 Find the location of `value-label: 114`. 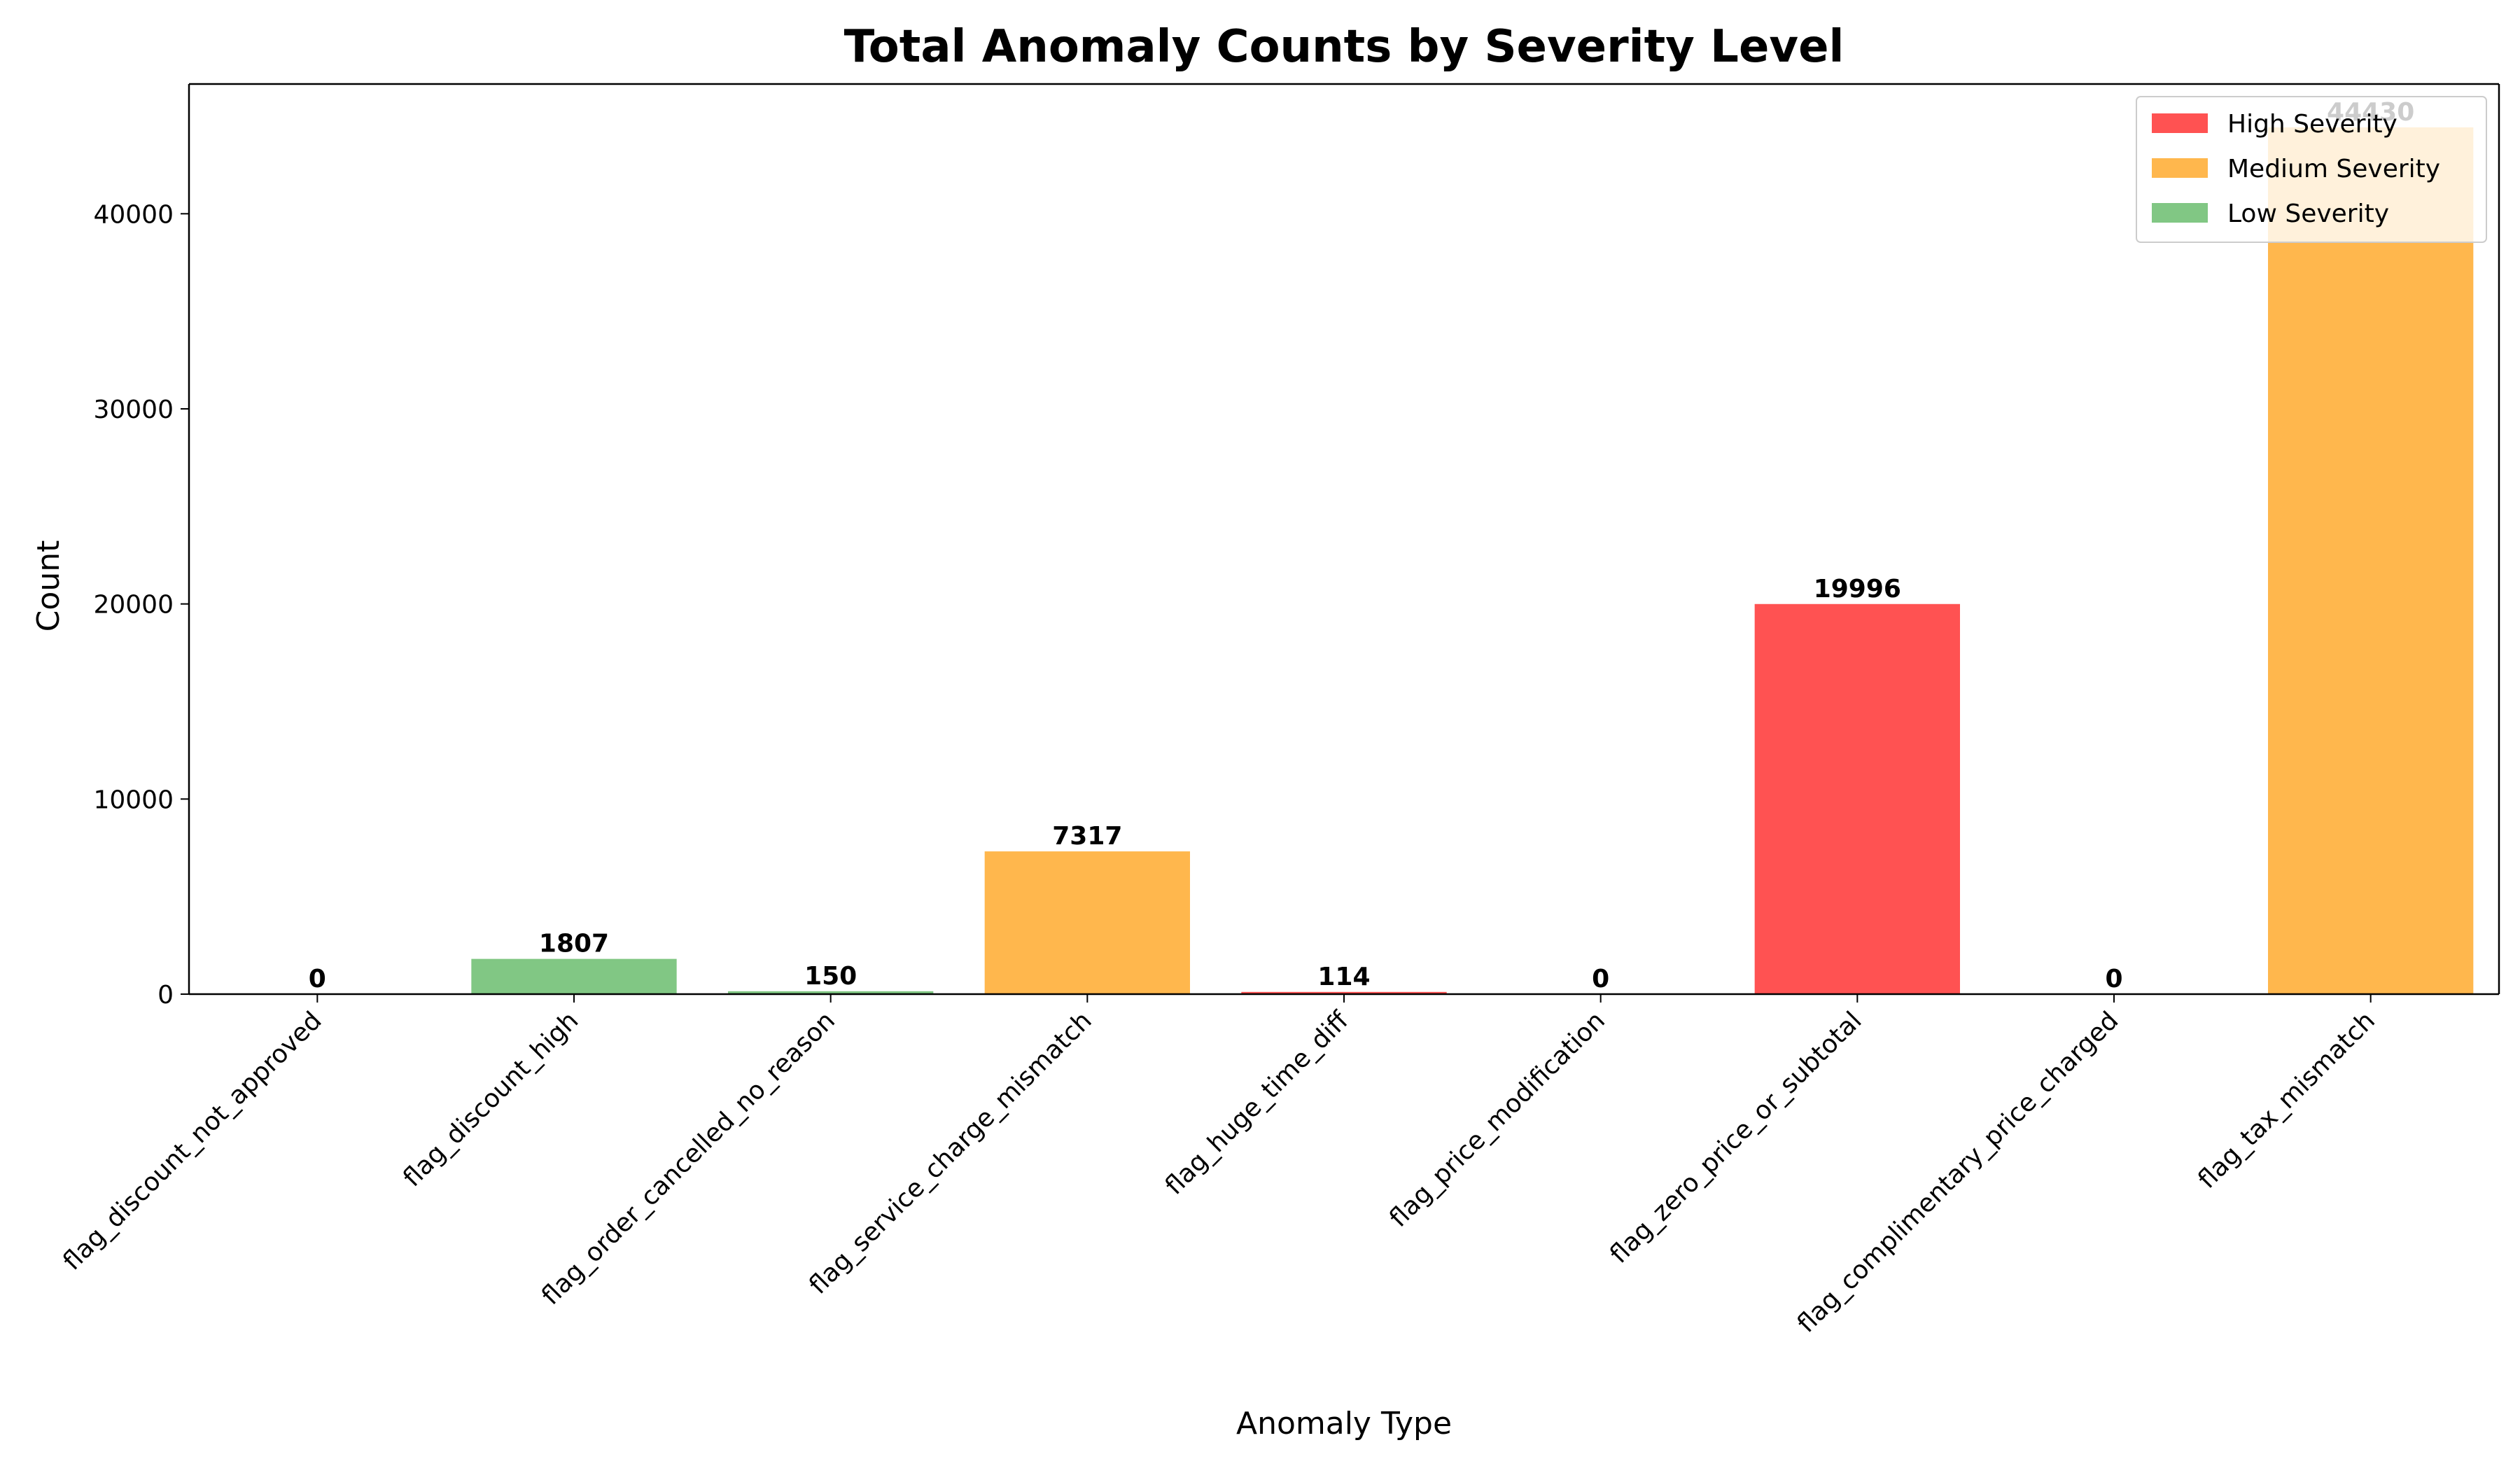

value-label: 114 is located at coordinates (1343, 977).